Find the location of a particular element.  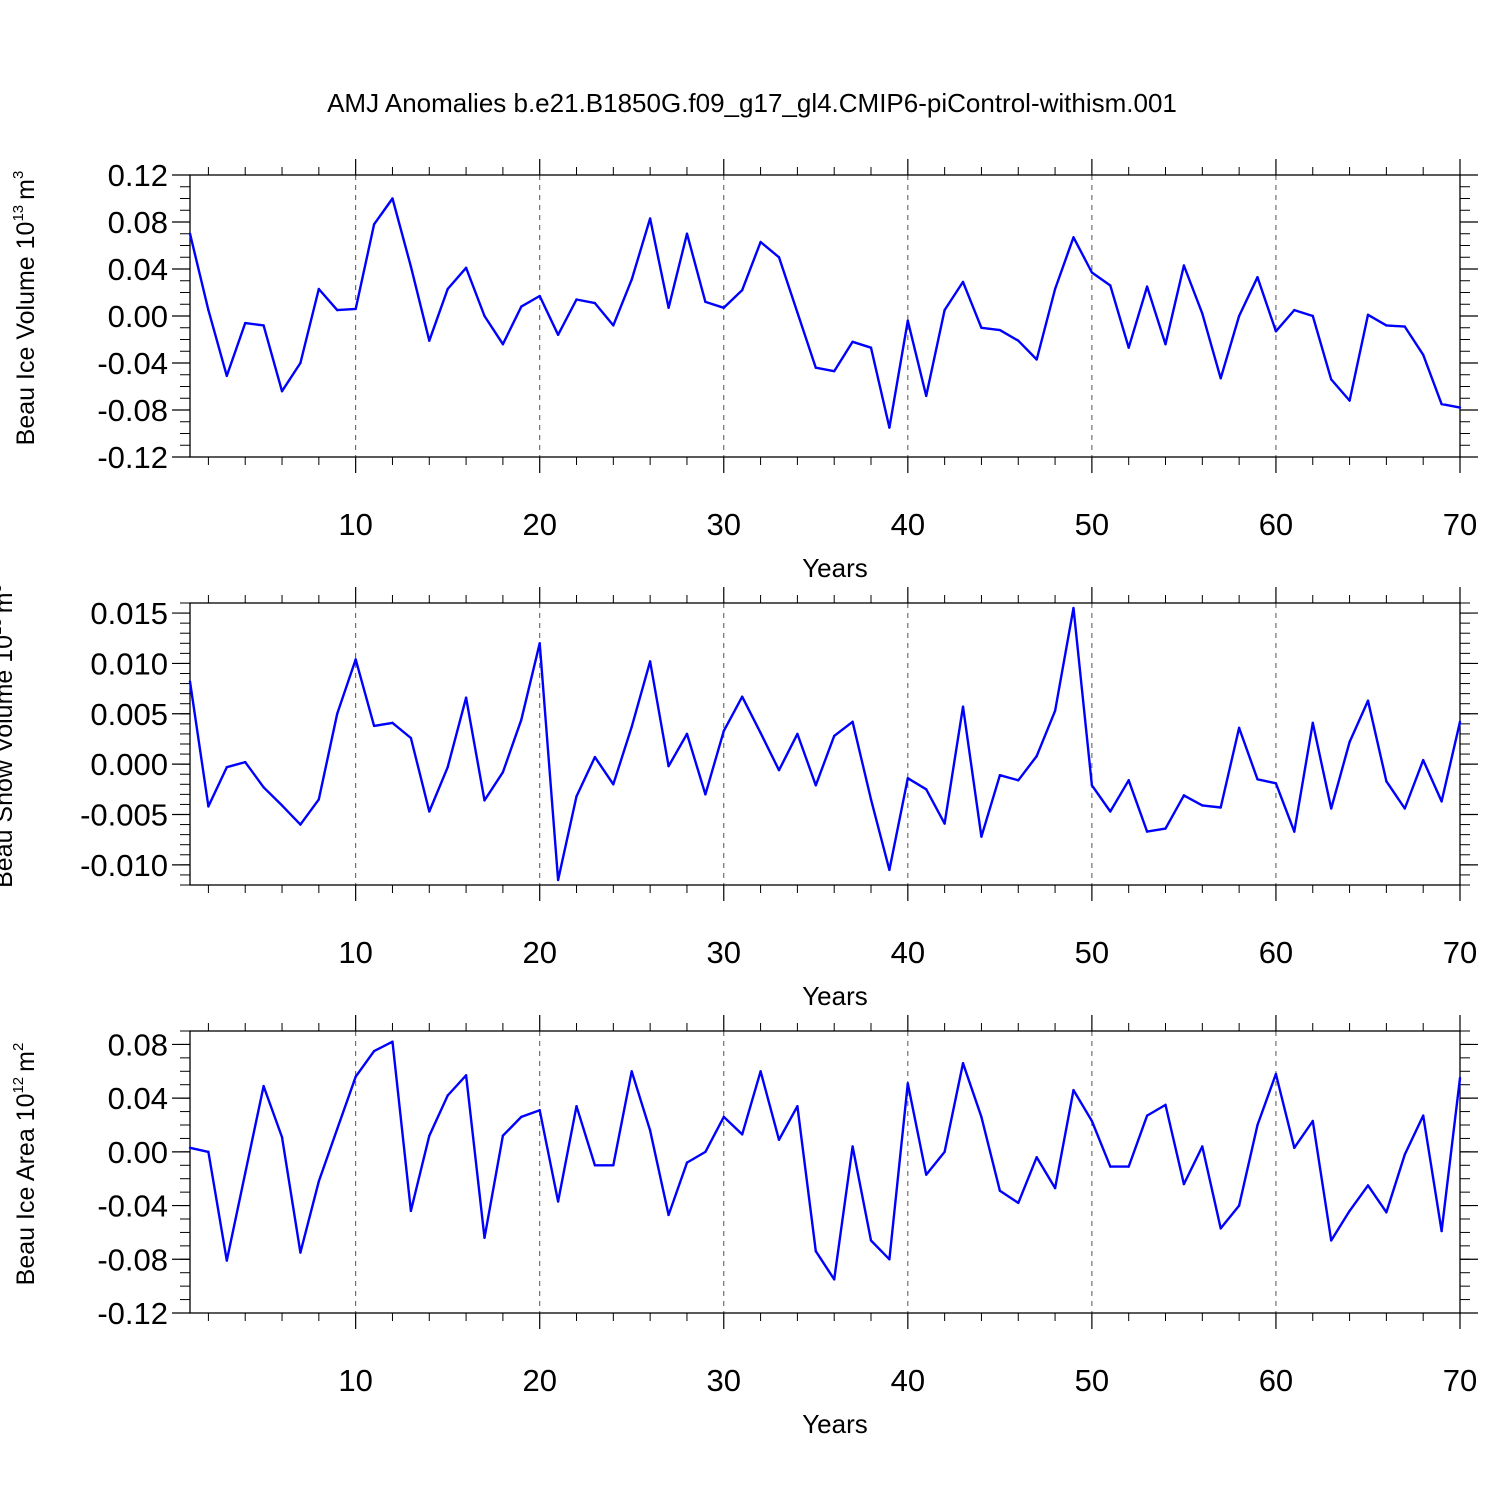

y-tick-label: 0.015 is located at coordinates (129, 613).